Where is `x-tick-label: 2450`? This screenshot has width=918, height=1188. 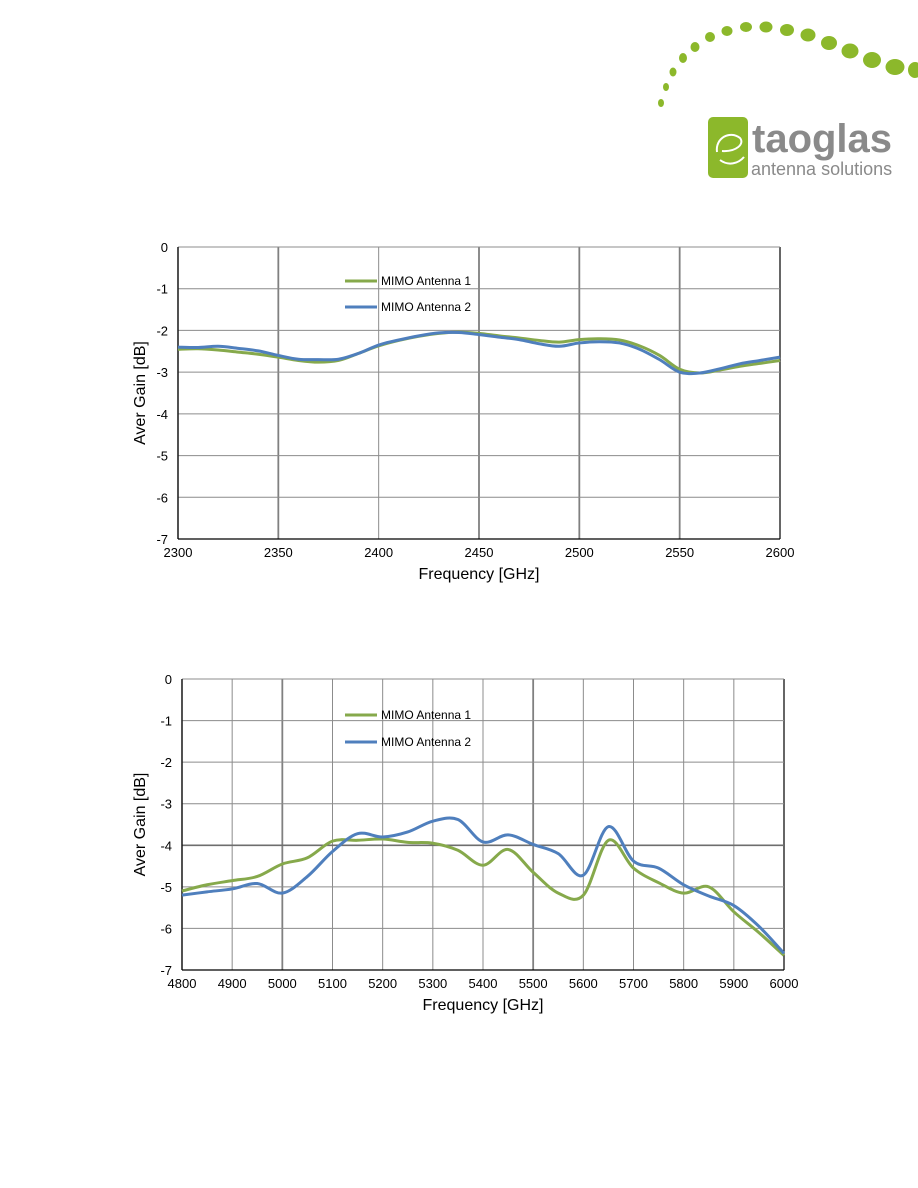 x-tick-label: 2450 is located at coordinates (479, 552).